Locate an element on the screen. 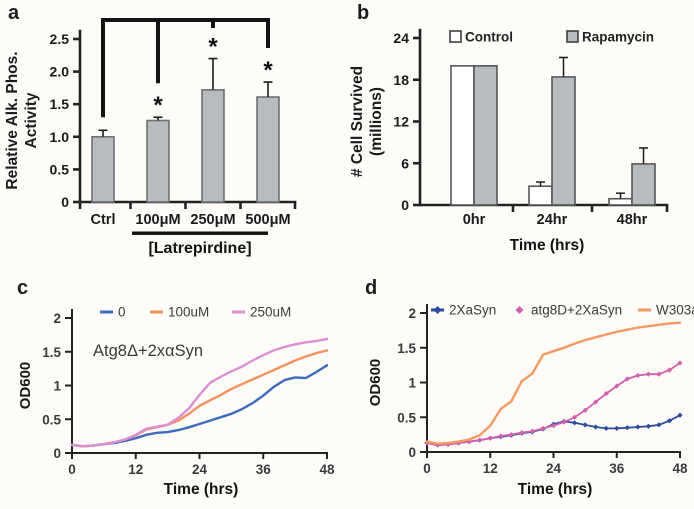 The width and height of the screenshot is (694, 509). y-tick-label: 18 is located at coordinates (401, 80).